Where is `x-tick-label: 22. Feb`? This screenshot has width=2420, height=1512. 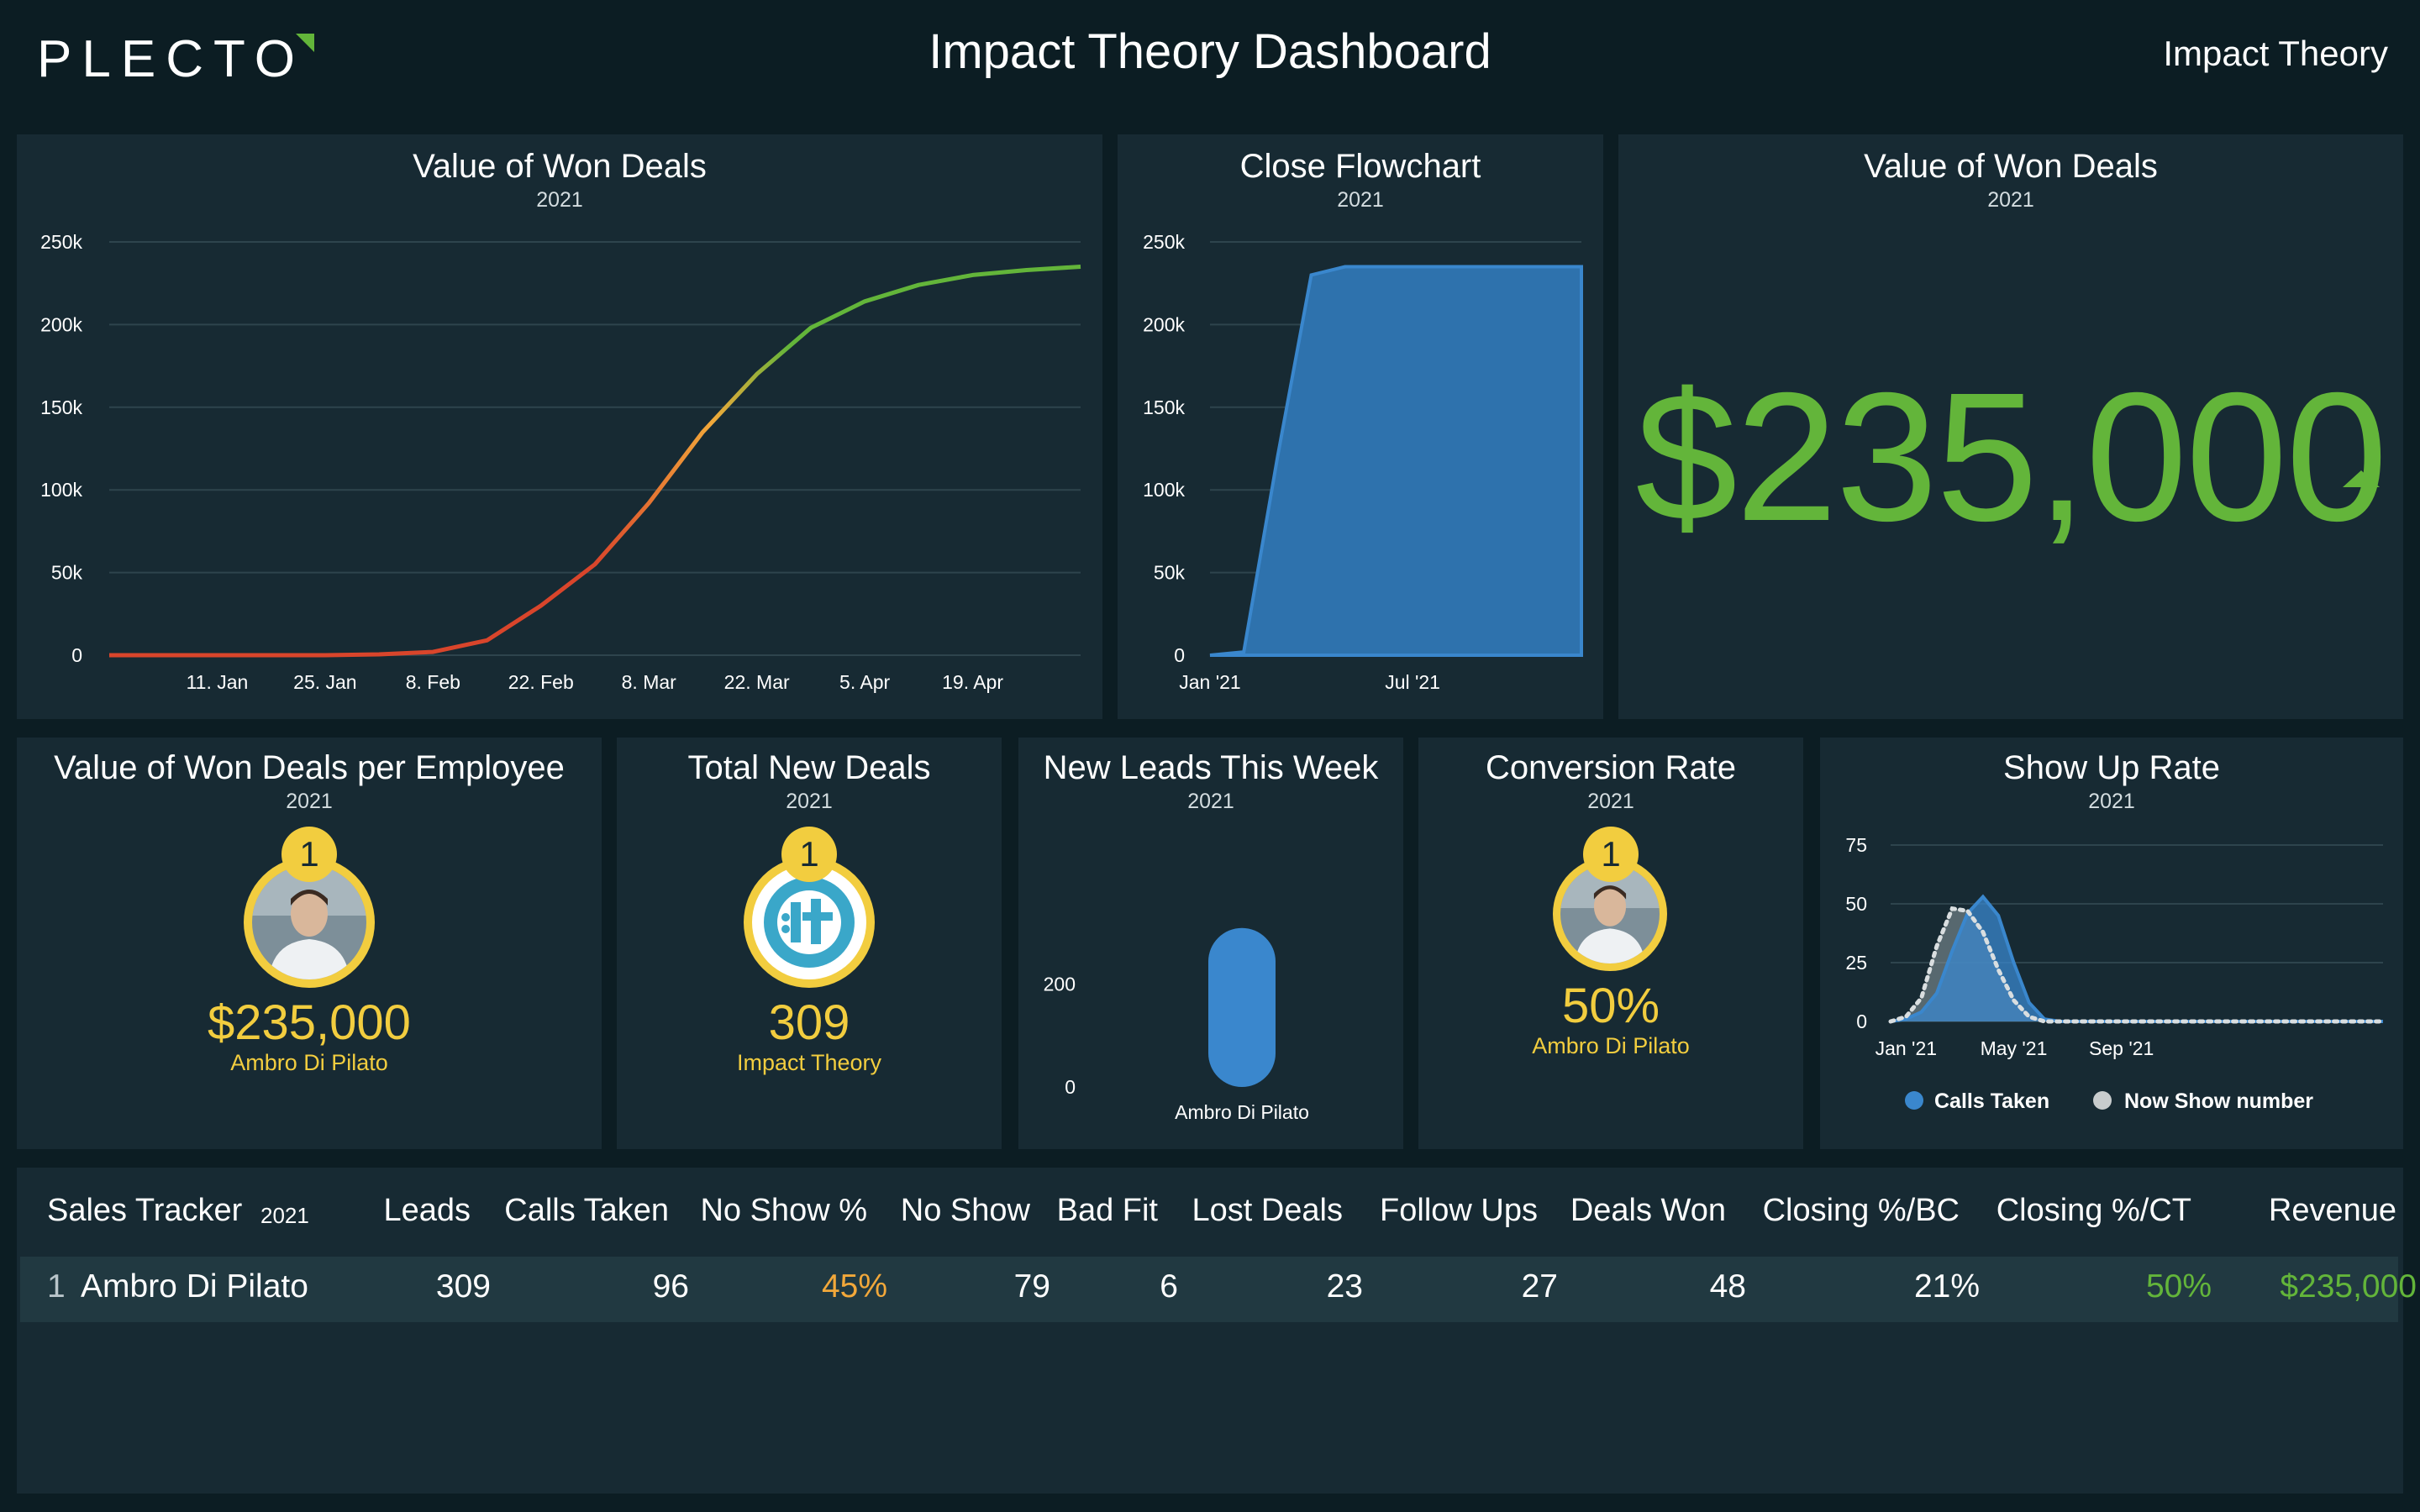 x-tick-label: 22. Feb is located at coordinates (541, 682).